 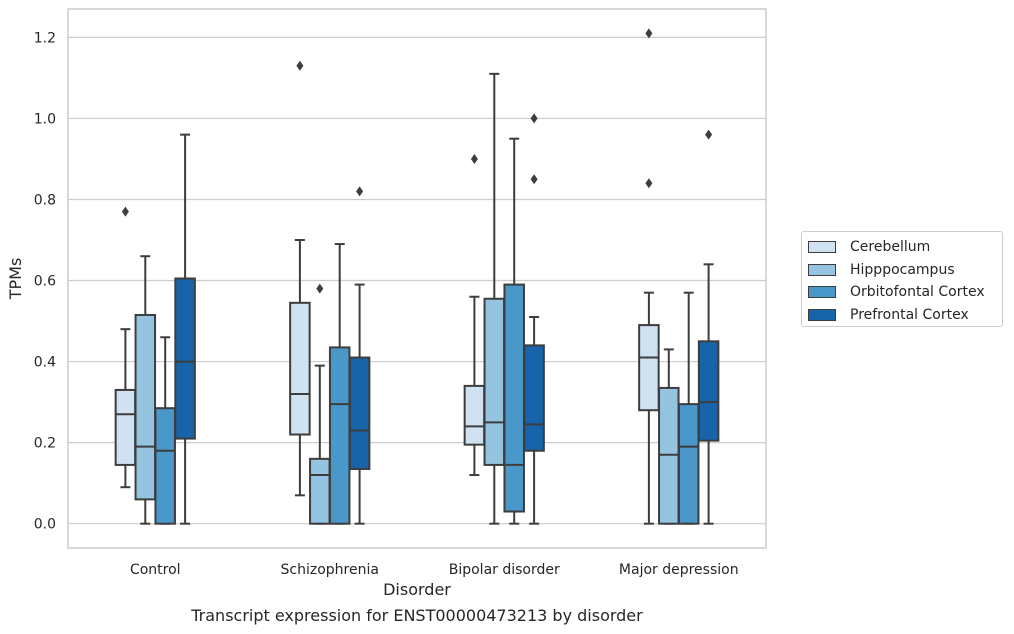 What do you see at coordinates (504, 570) in the screenshot?
I see `x-tick-label: Bipolar disorder` at bounding box center [504, 570].